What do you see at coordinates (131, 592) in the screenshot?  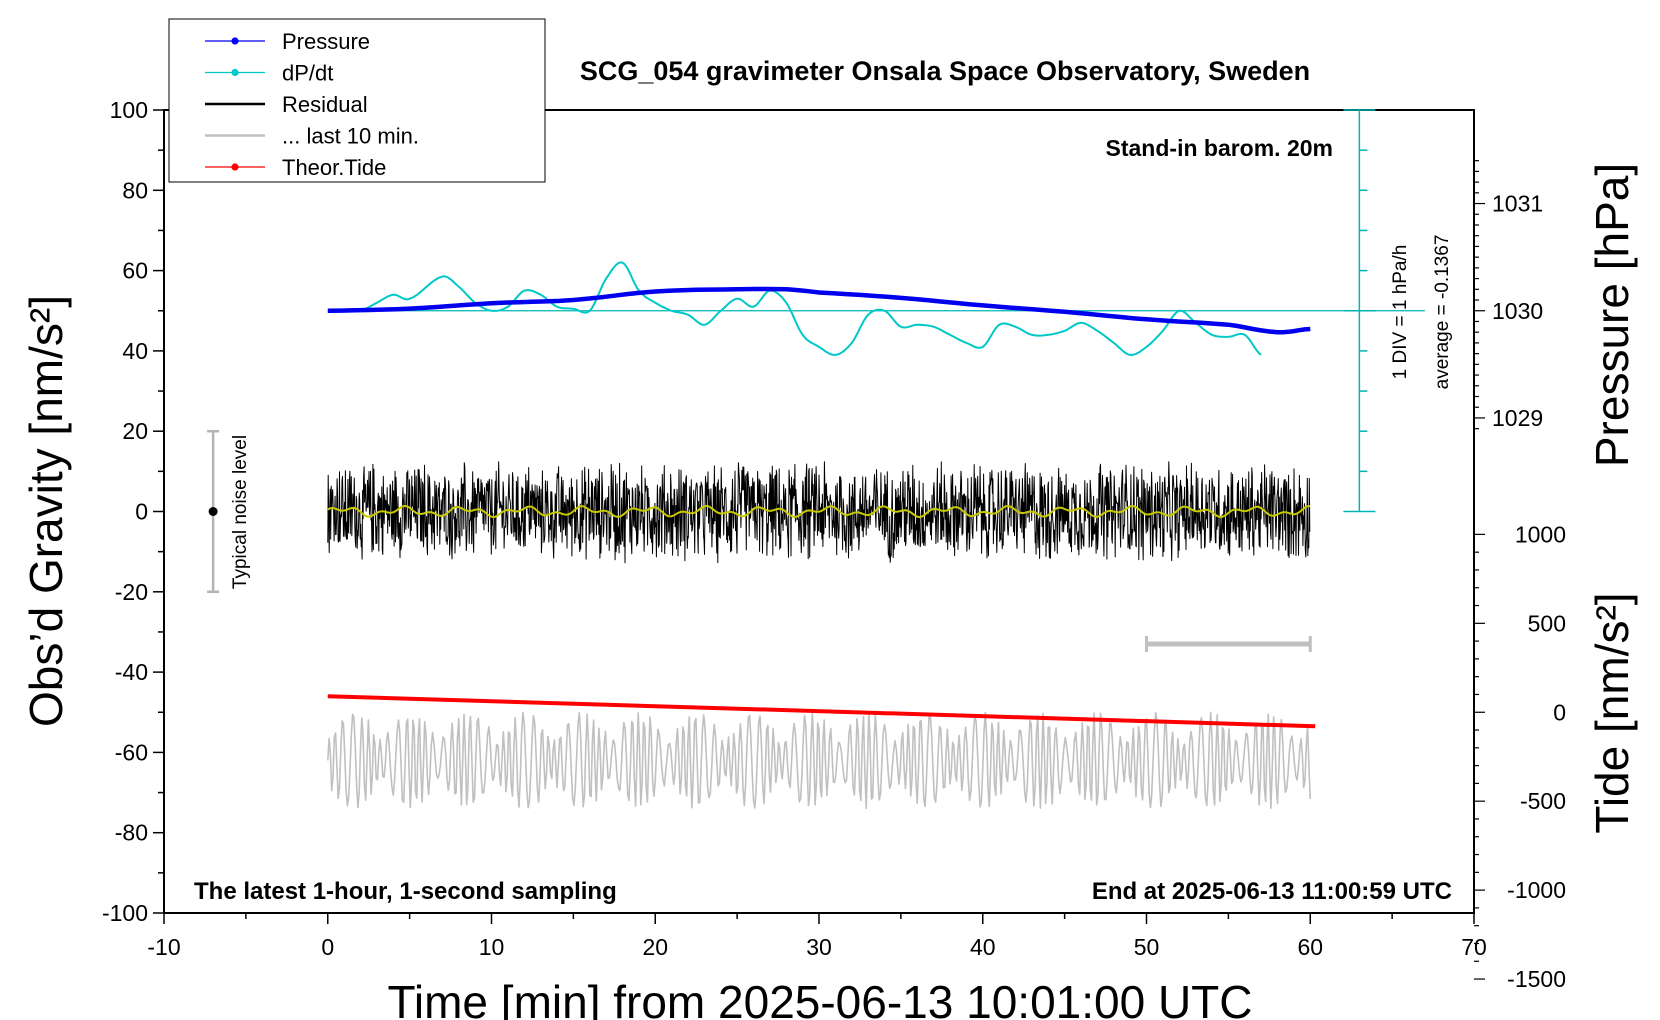 I see `y-tick-label: -20` at bounding box center [131, 592].